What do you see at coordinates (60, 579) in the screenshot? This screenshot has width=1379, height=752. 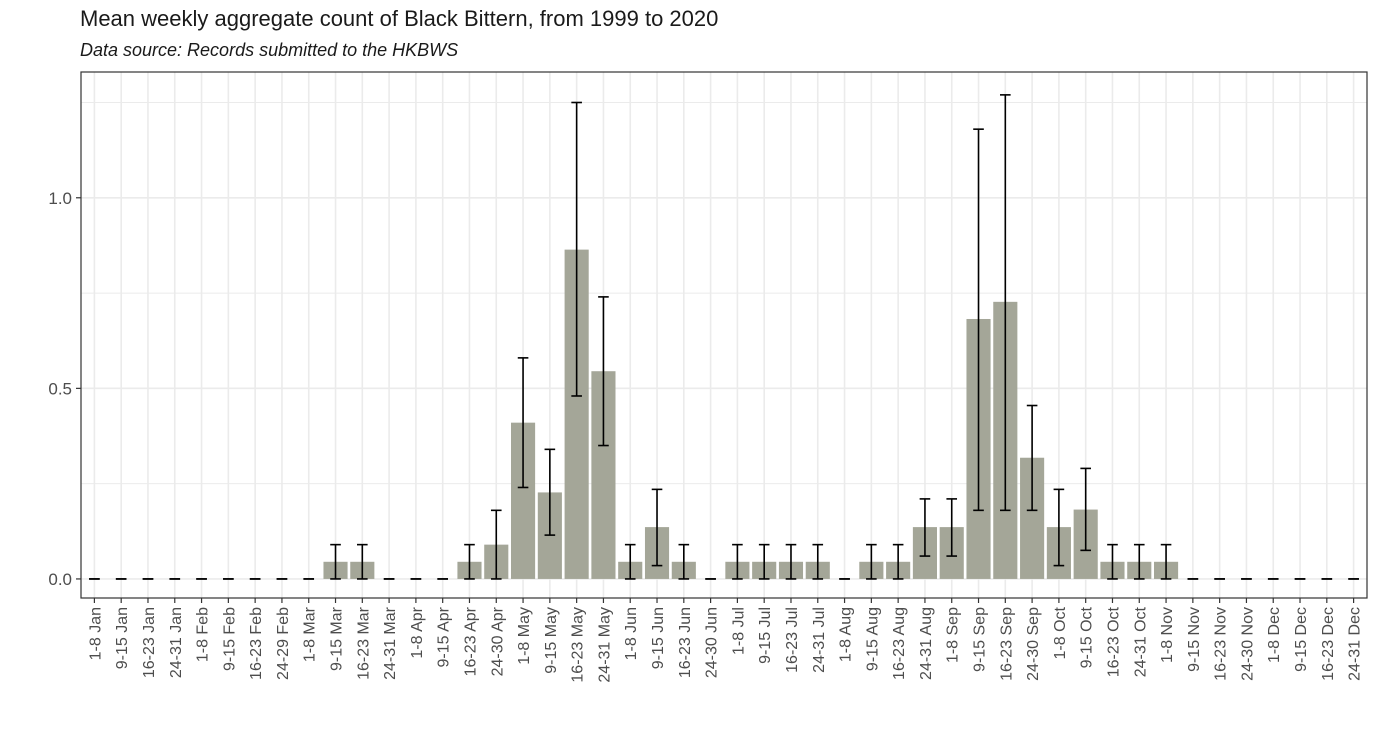 I see `y-tick-label: 0.0` at bounding box center [60, 579].